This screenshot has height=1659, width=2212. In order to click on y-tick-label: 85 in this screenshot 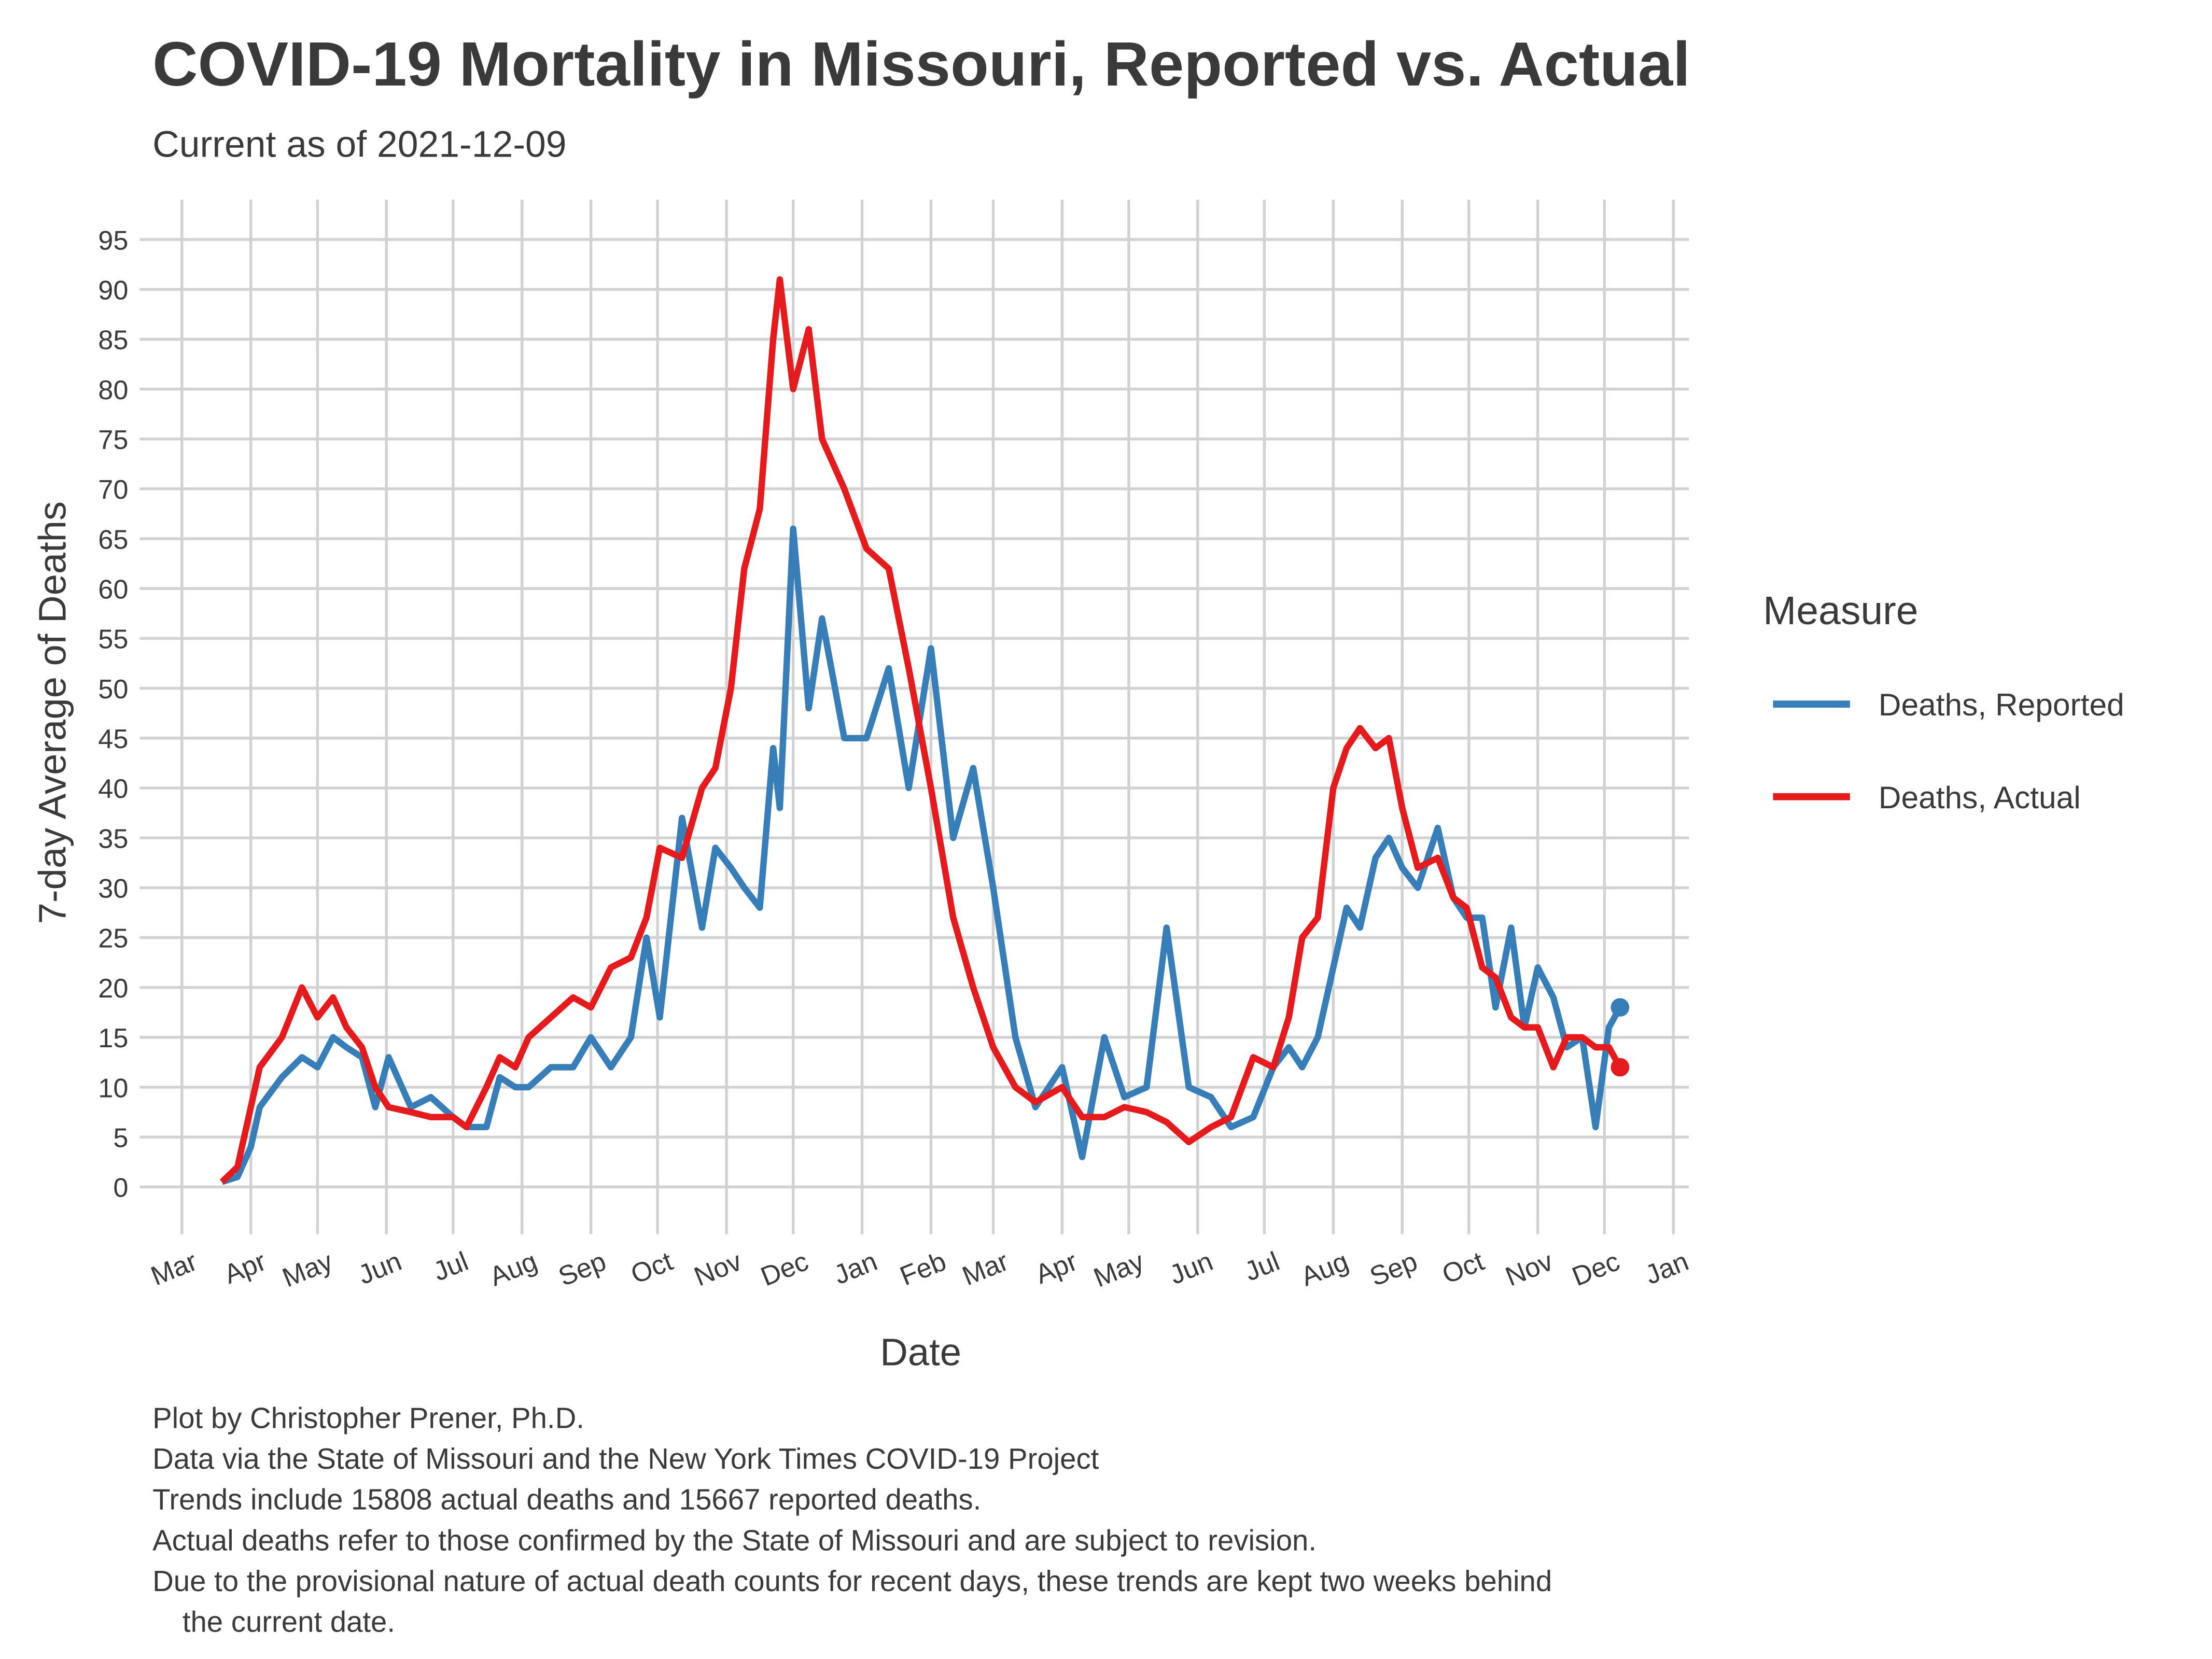, I will do `click(113, 341)`.